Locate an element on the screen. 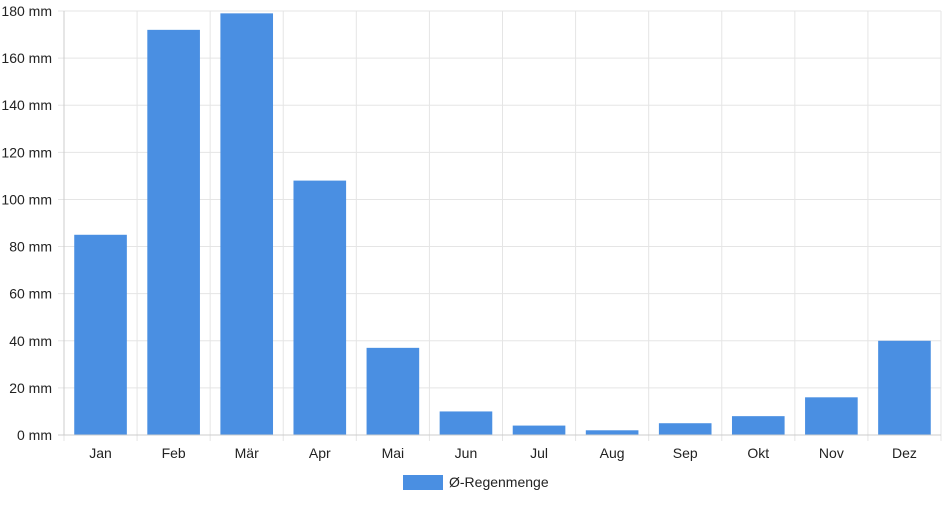 The height and width of the screenshot is (505, 952). x-tick-label: Dez is located at coordinates (904, 453).